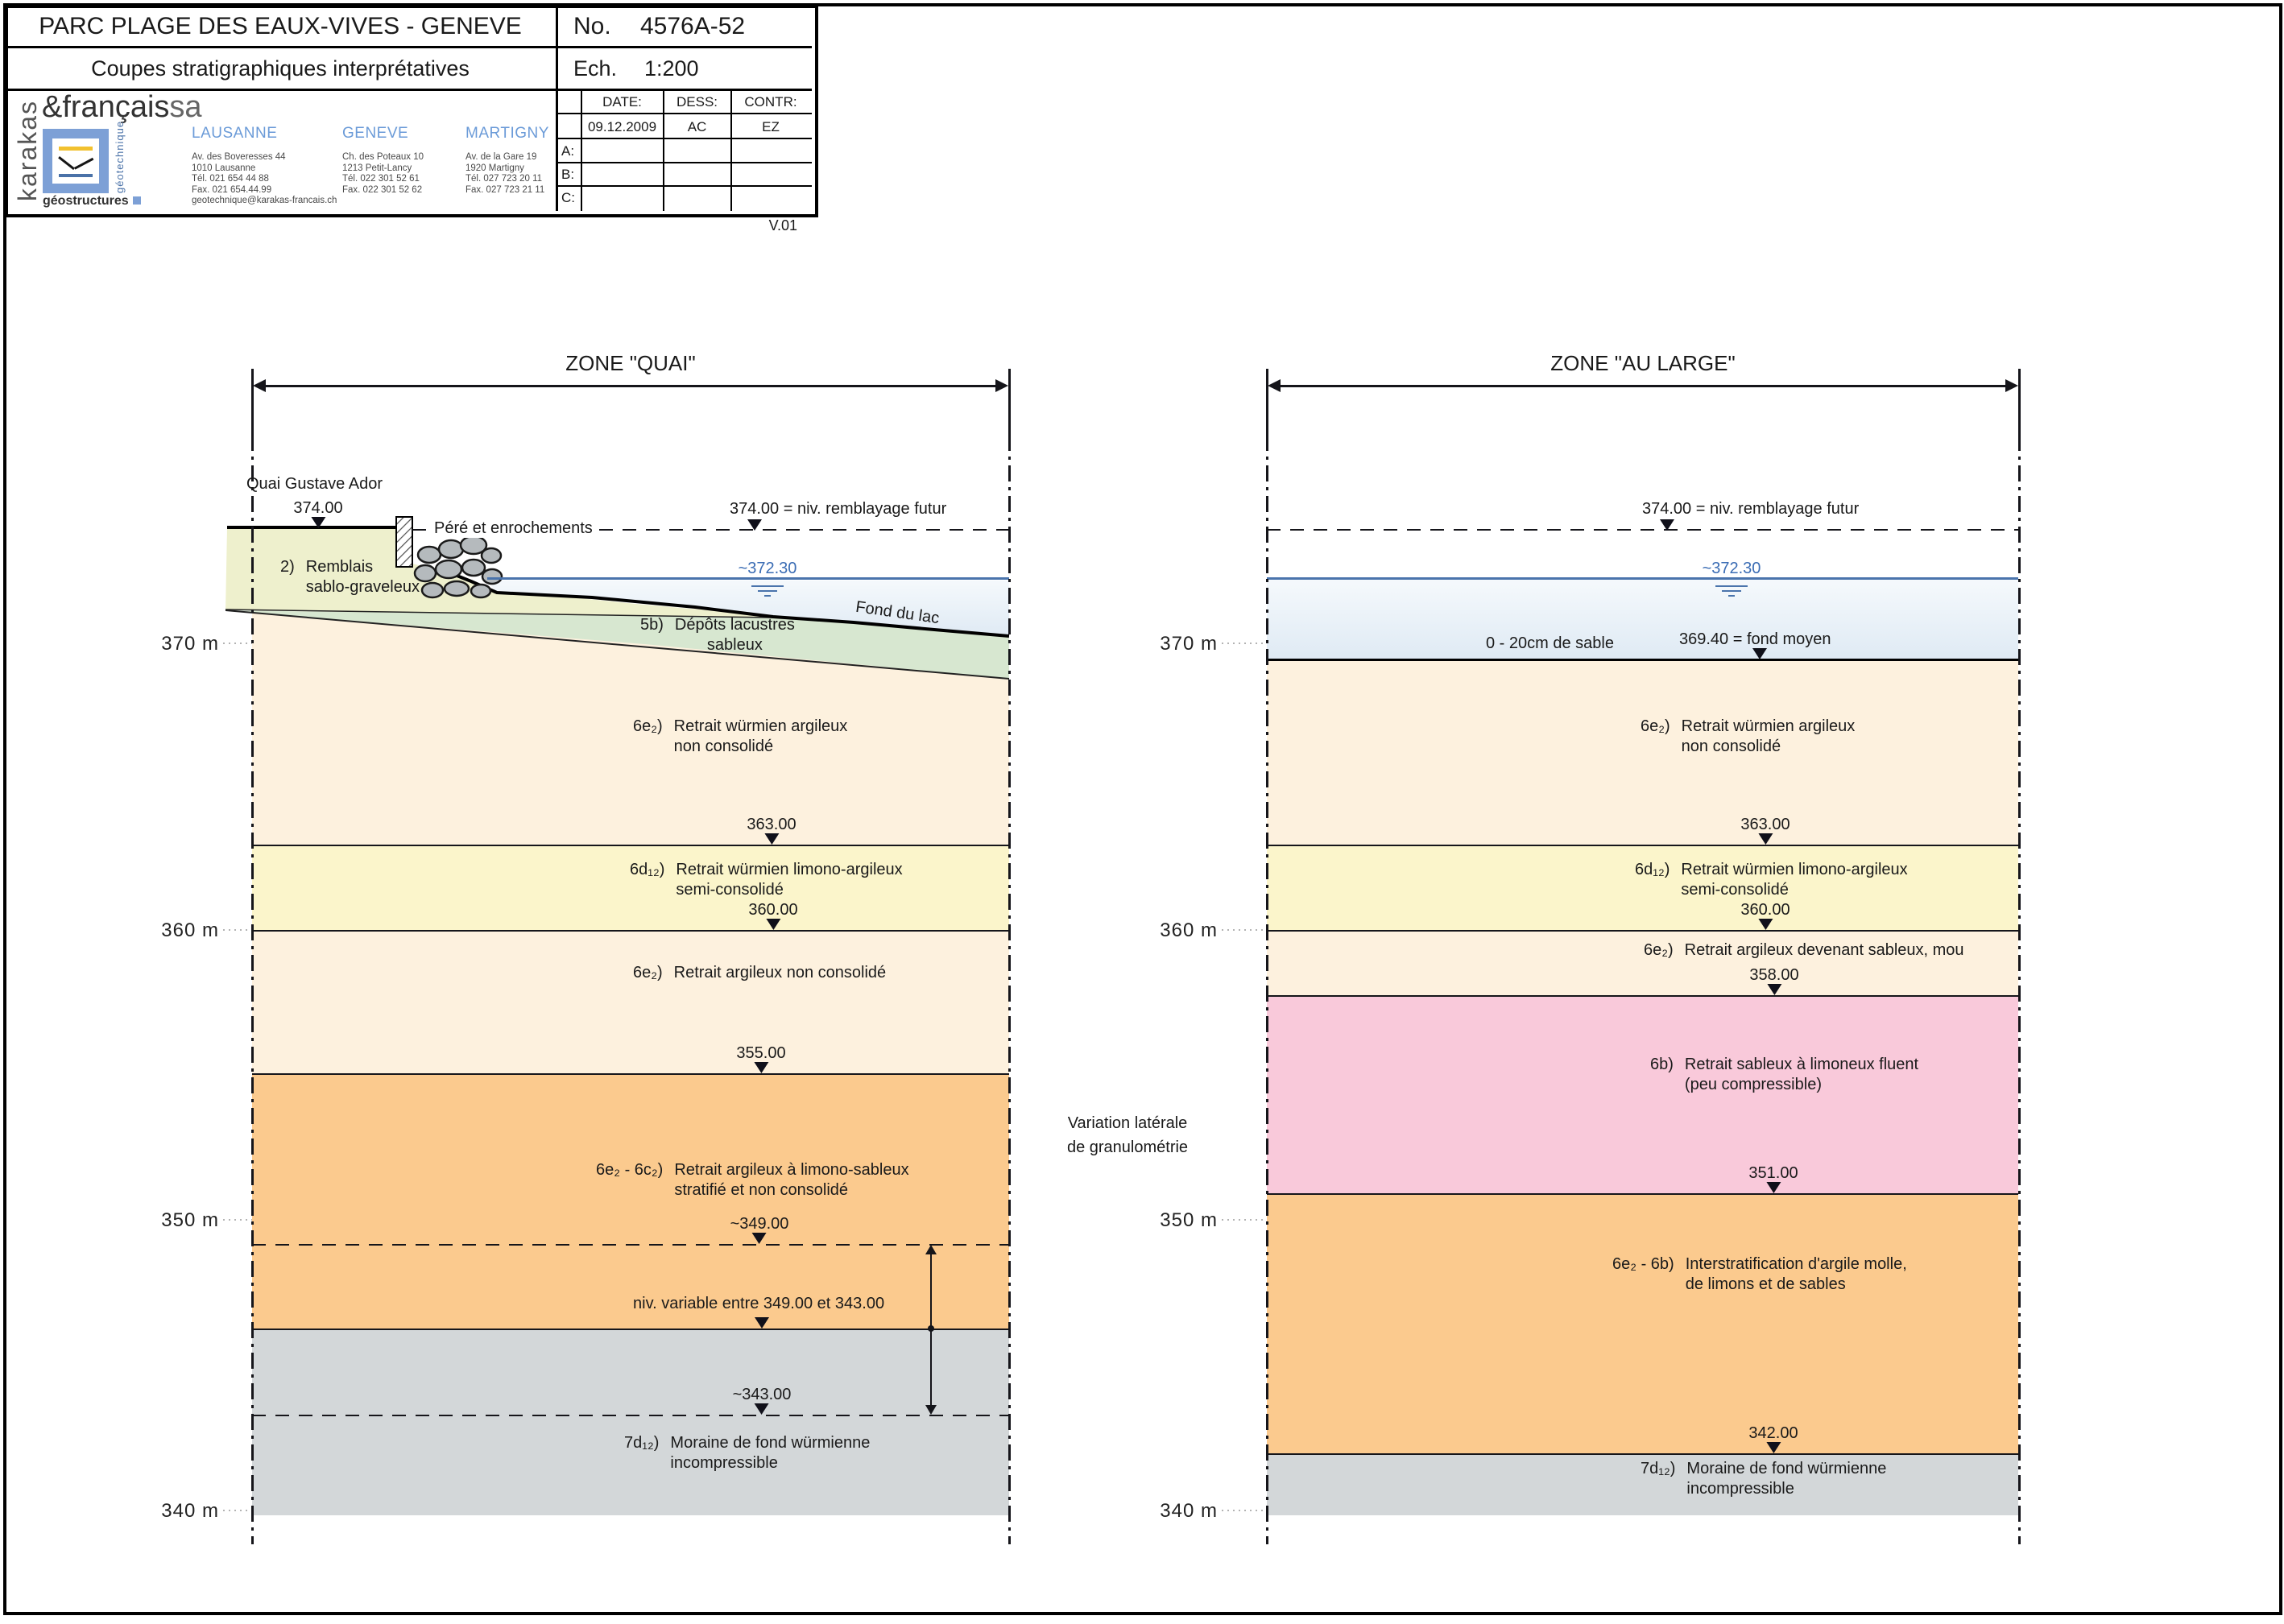  What do you see at coordinates (617, 644) in the screenshot?
I see `depots-lacustres-area` at bounding box center [617, 644].